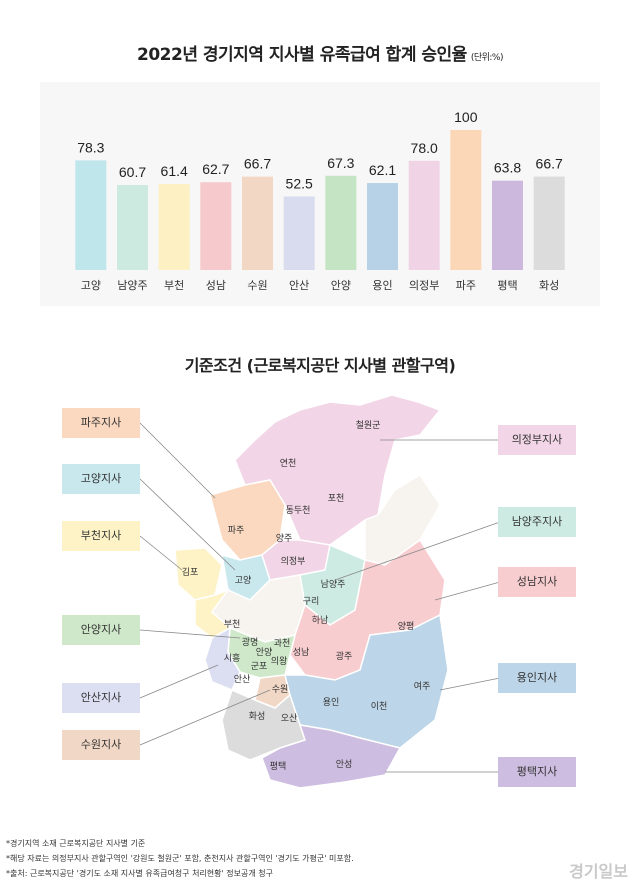 Image resolution: width=640 pixels, height=895 pixels. I want to click on value-label-10: 100, so click(466, 117).